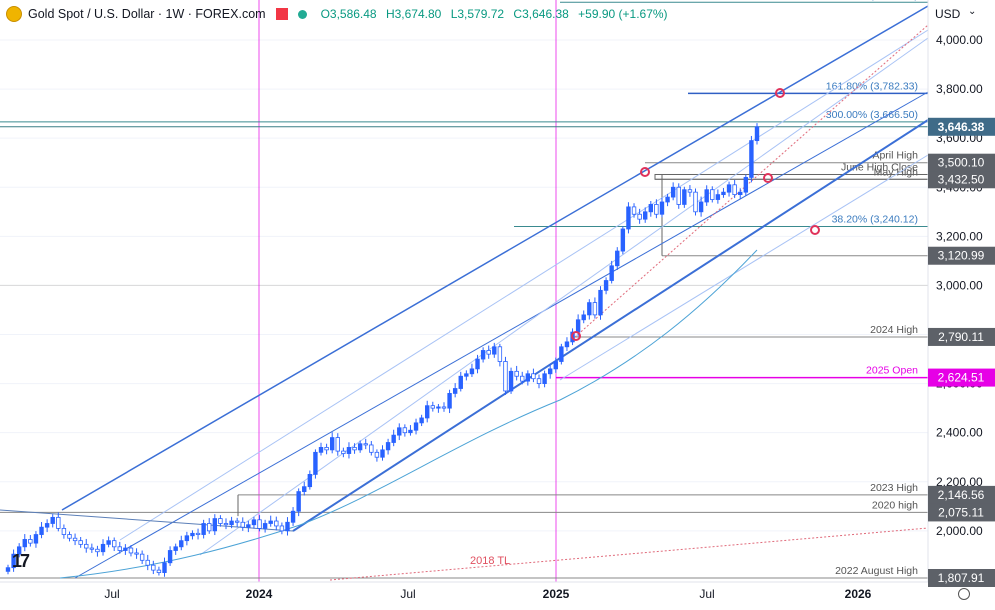  I want to click on change-value: +59.90 (+1.67%), so click(623, 14).